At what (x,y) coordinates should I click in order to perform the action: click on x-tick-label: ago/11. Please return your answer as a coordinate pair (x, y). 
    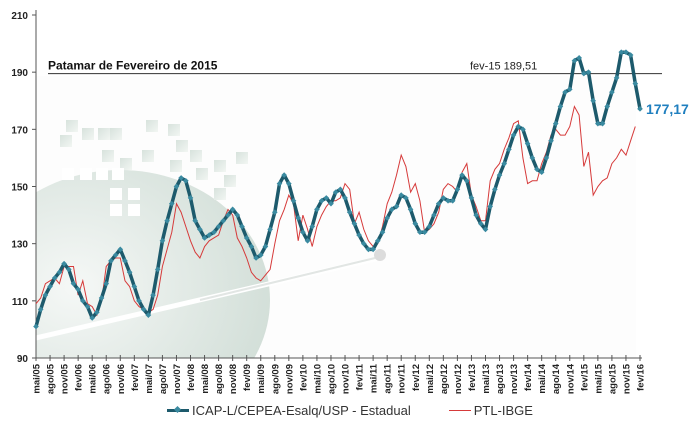
    Looking at the image, I should click on (388, 378).